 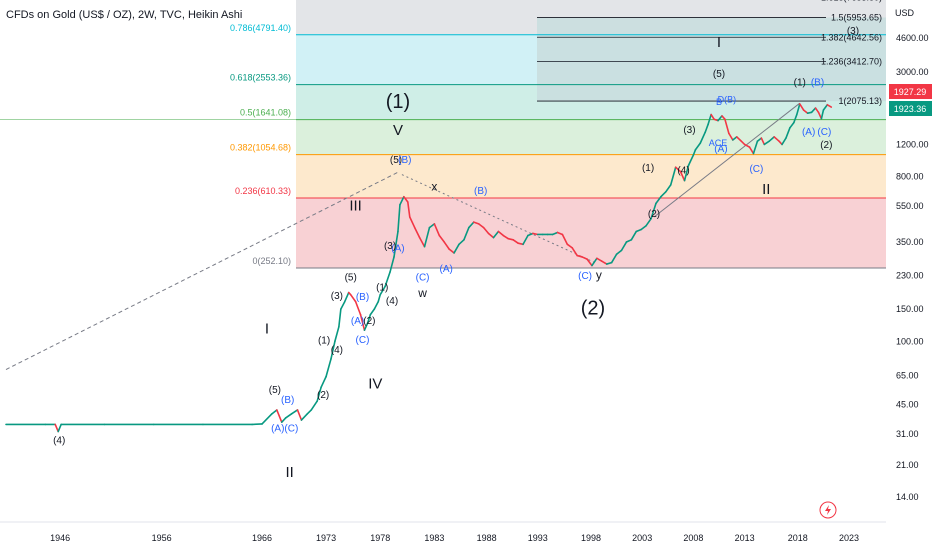 I want to click on x-tick-label: 2023, so click(x=849, y=538).